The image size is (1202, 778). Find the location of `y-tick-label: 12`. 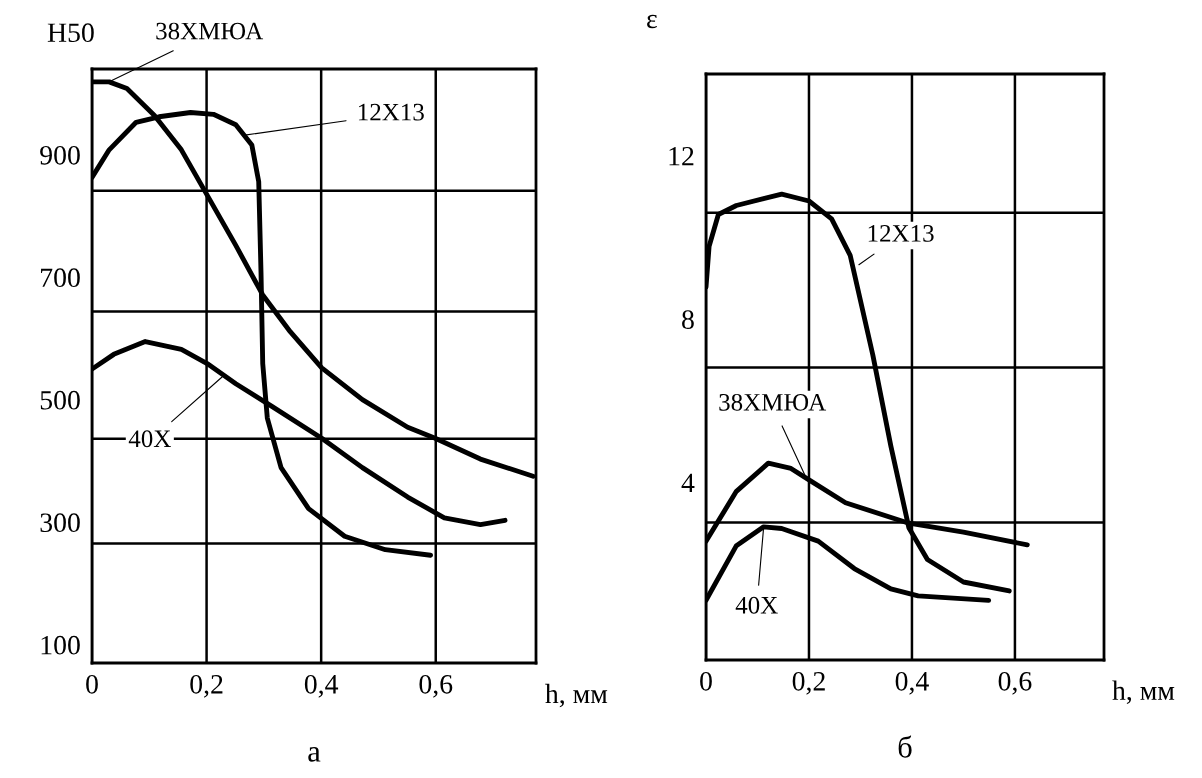

y-tick-label: 12 is located at coordinates (681, 156).